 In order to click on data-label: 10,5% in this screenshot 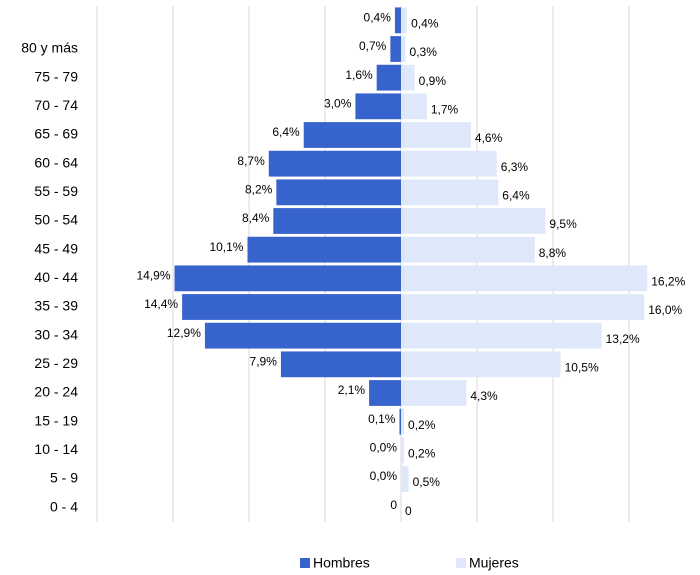, I will do `click(582, 368)`.